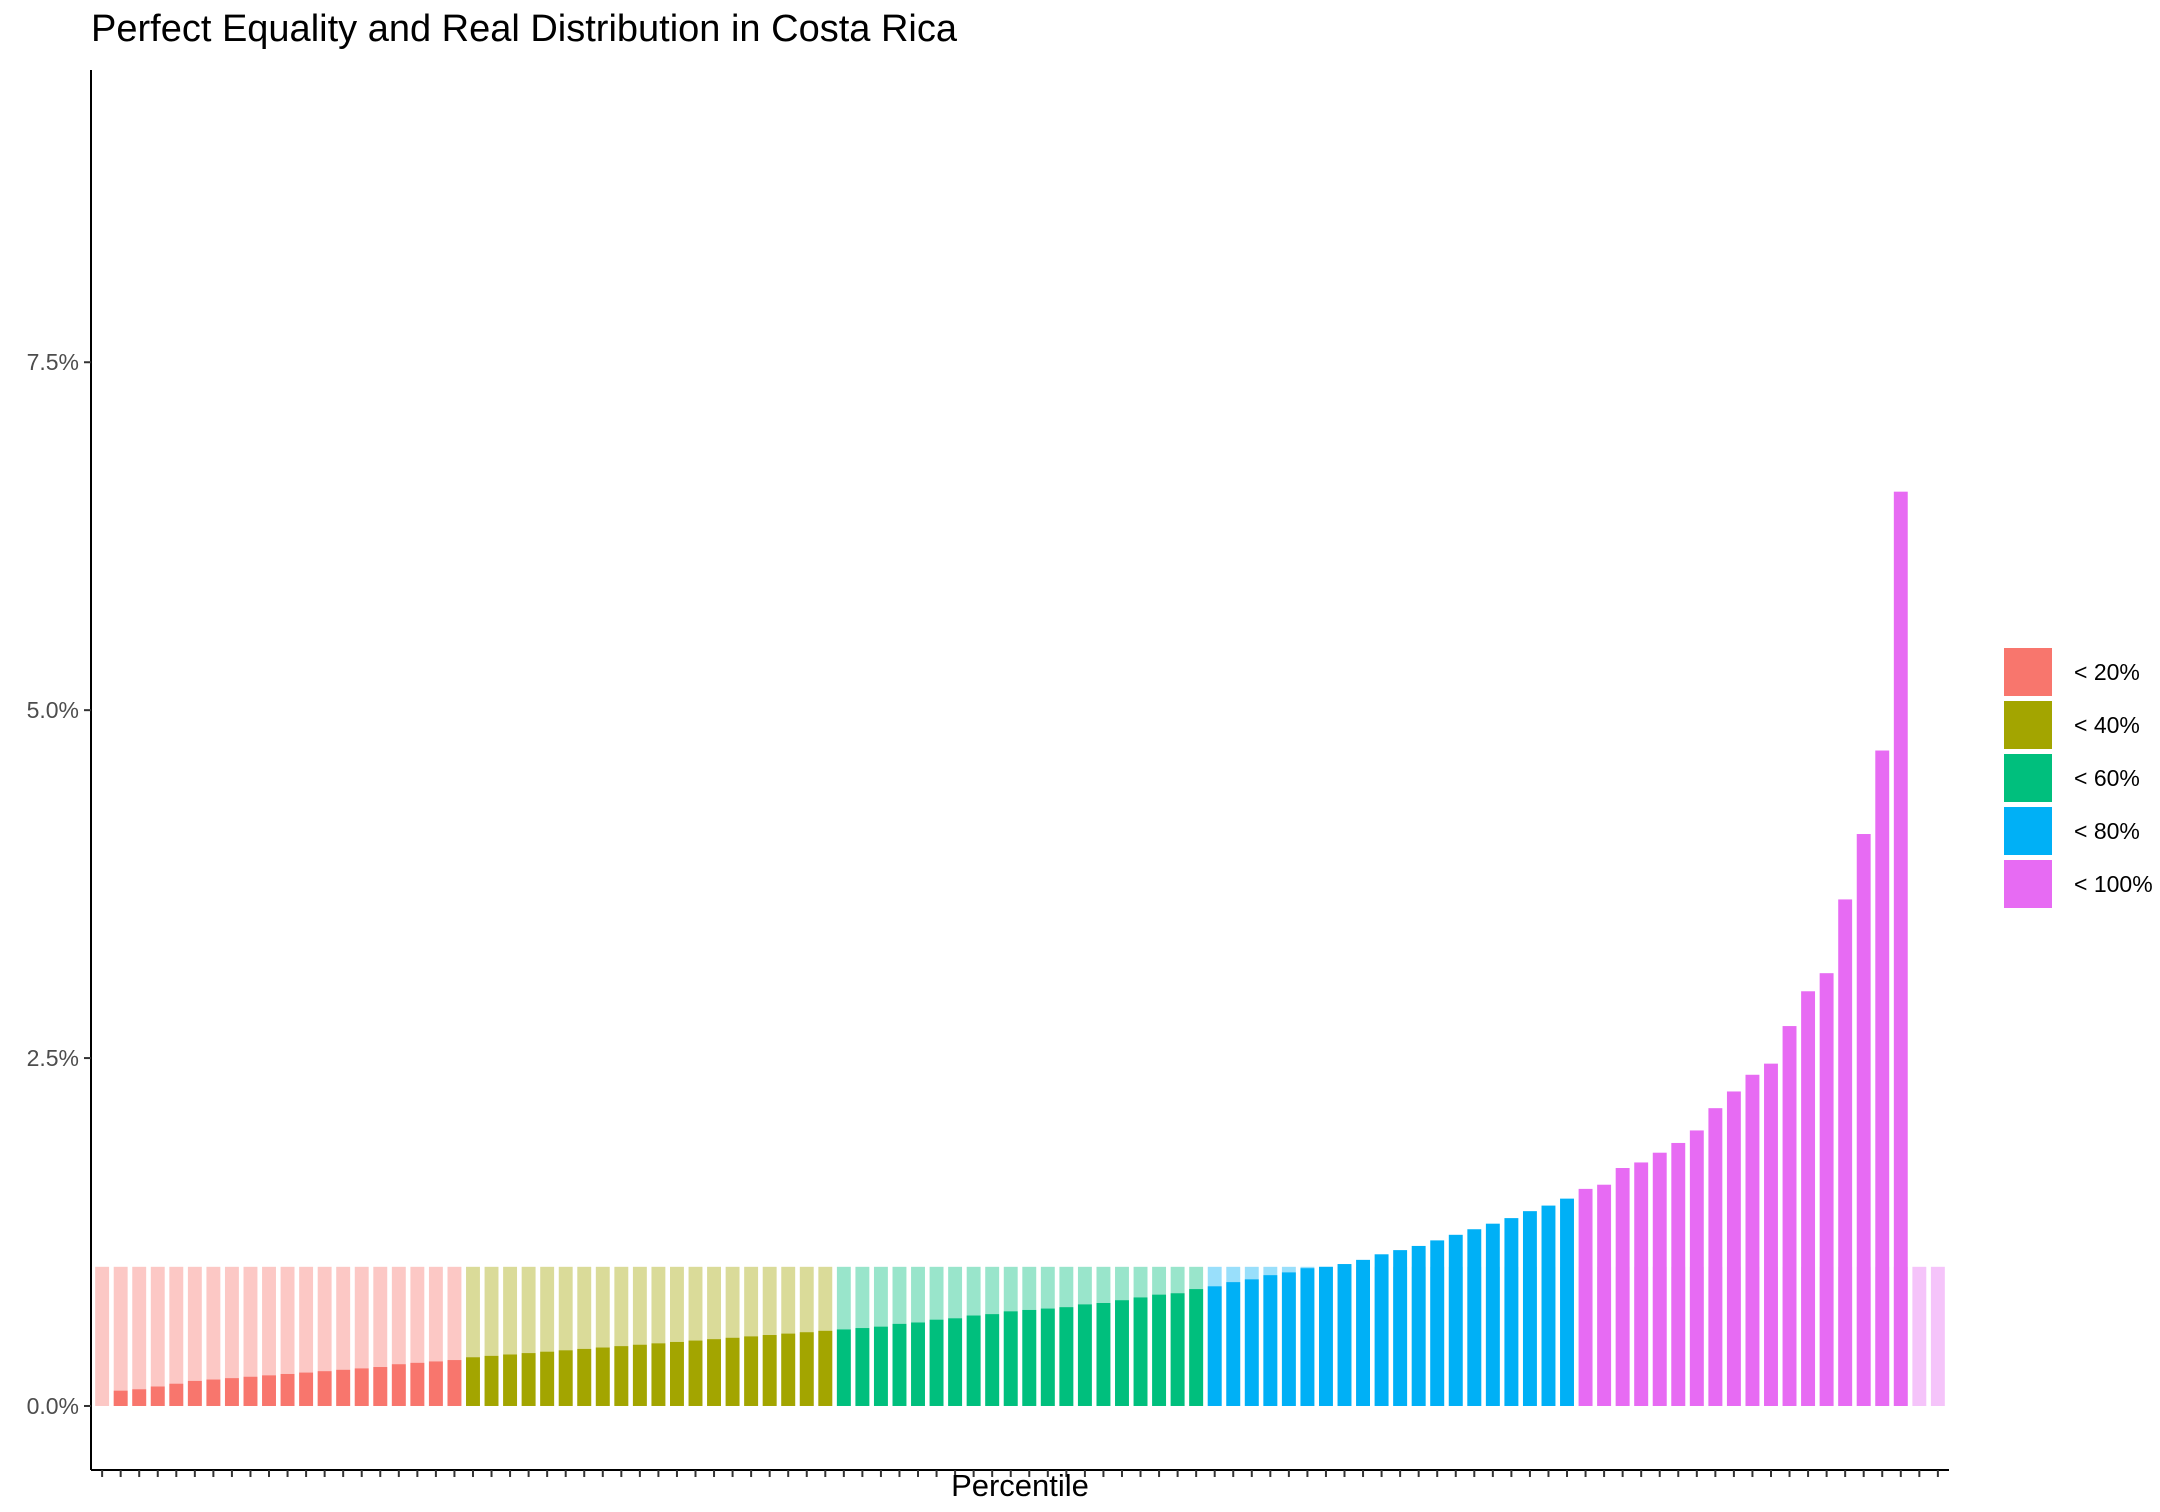 This screenshot has width=2160, height=1512. What do you see at coordinates (2107, 672) in the screenshot?
I see `legend-label-1: < 20%` at bounding box center [2107, 672].